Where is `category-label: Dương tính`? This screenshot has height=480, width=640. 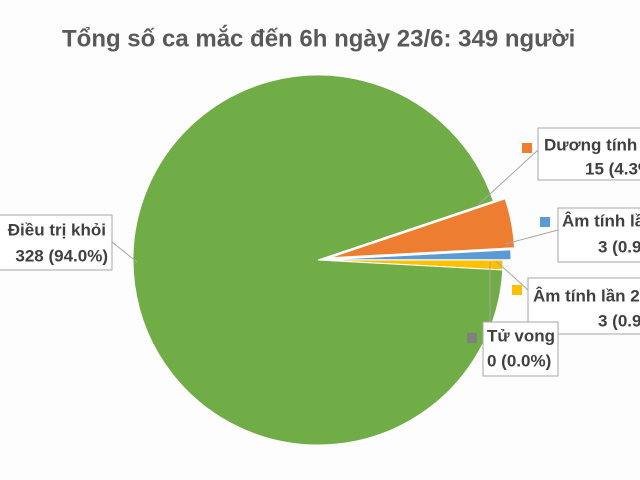
category-label: Dương tính is located at coordinates (590, 144).